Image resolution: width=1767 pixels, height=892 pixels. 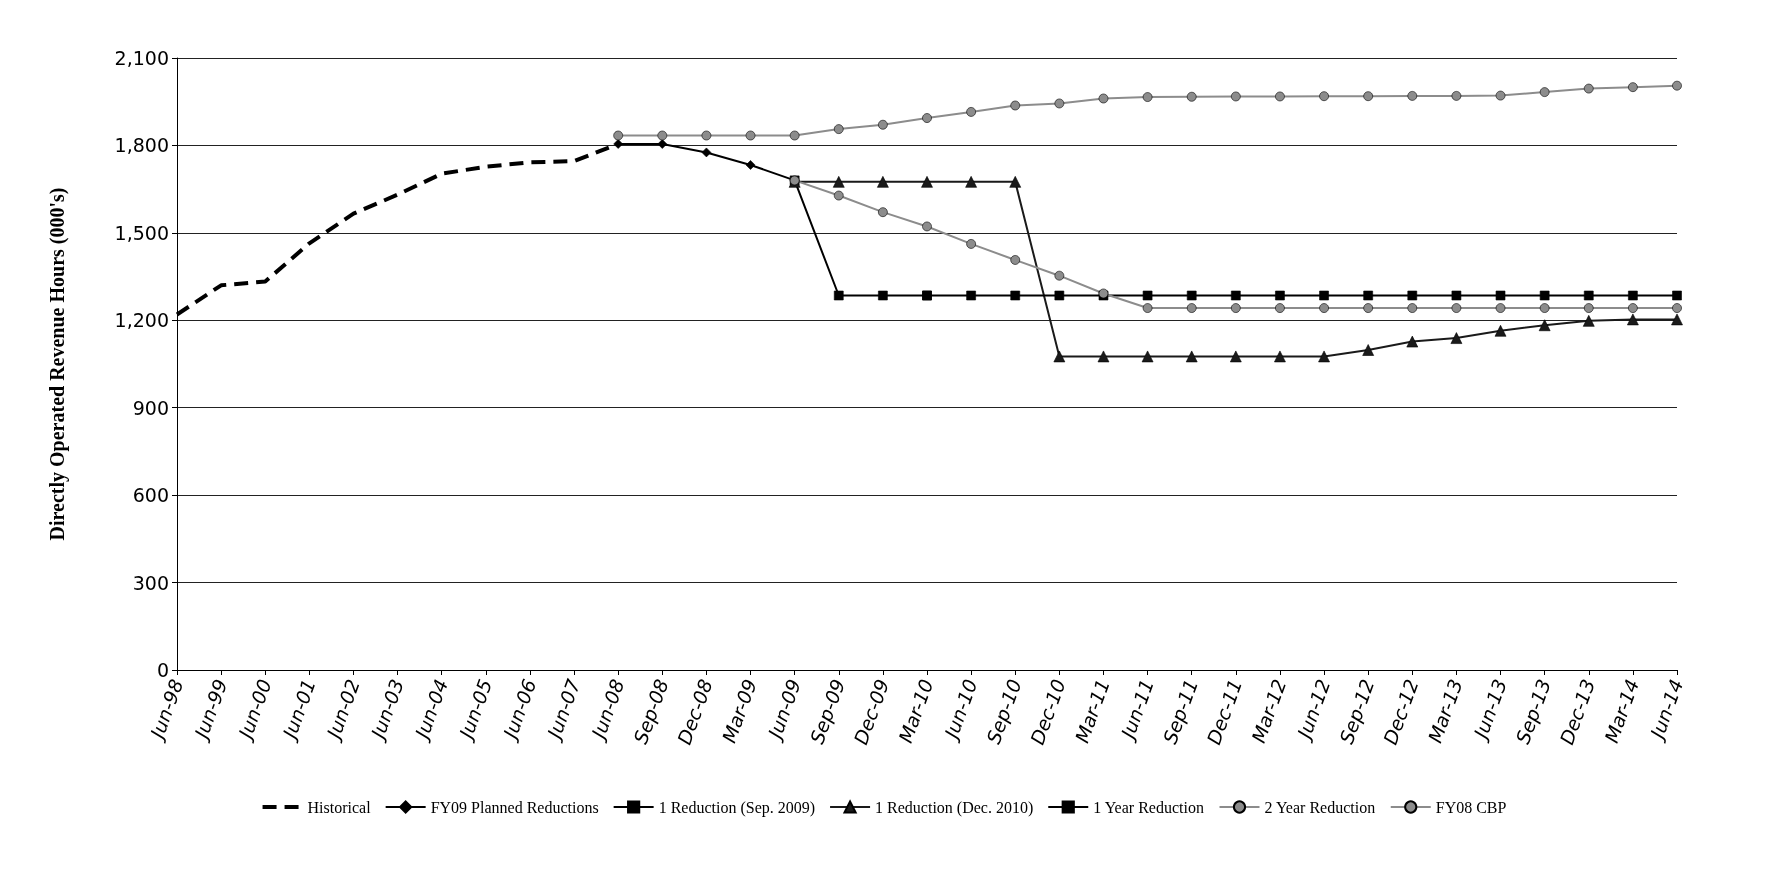 I want to click on x-tick-label: Jun-06, so click(x=519, y=710).